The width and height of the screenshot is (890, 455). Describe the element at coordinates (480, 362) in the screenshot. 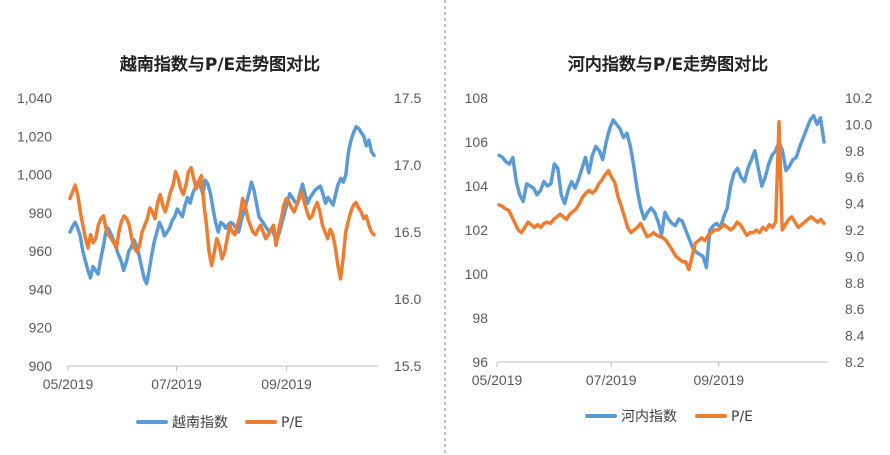

I see `y-left-tick-label: 96` at that location.